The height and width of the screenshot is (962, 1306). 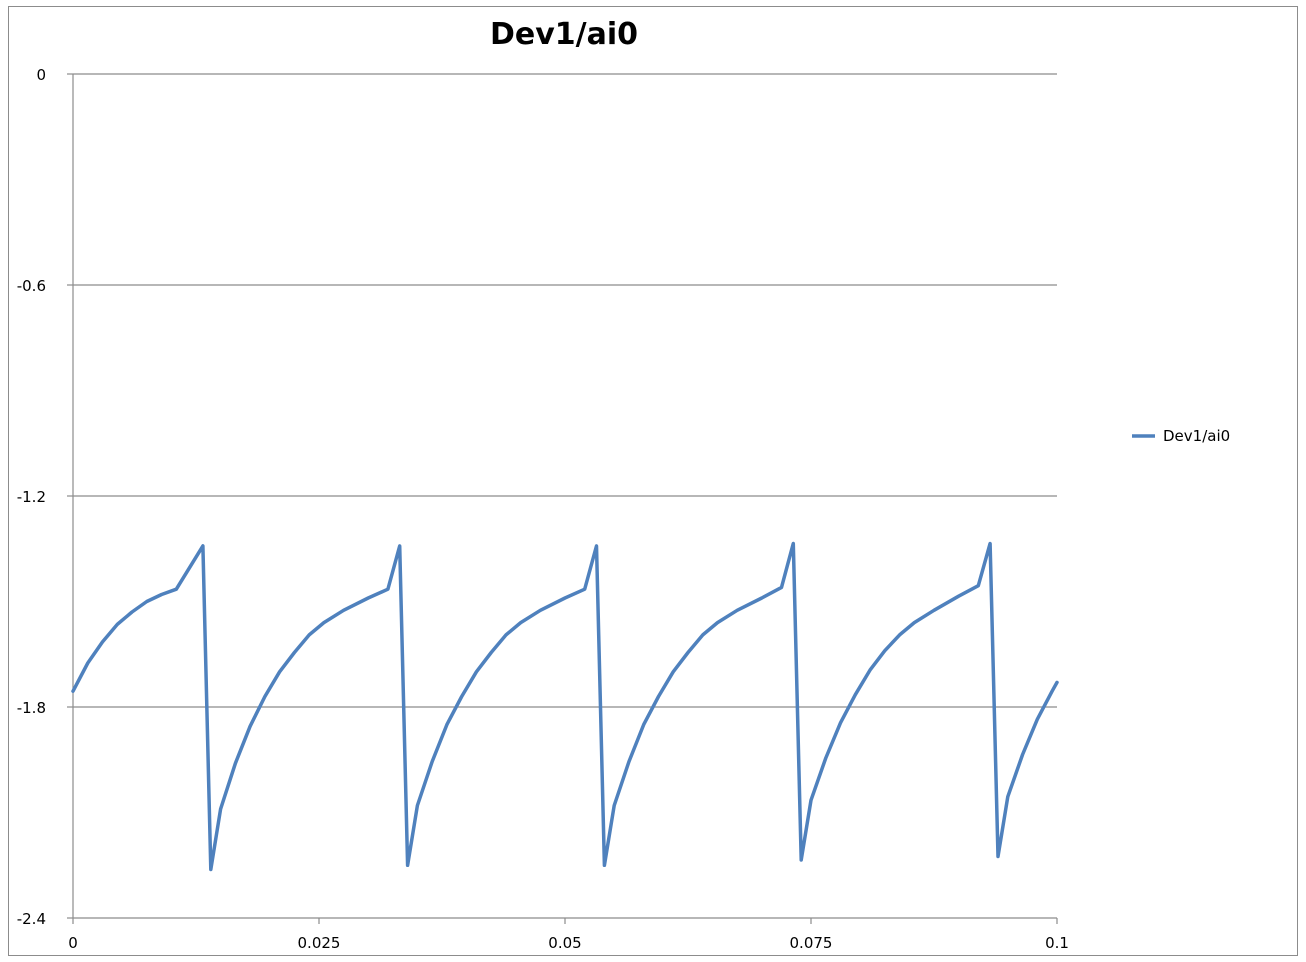 I want to click on legend-label: Dev1/ai0, so click(x=1196, y=436).